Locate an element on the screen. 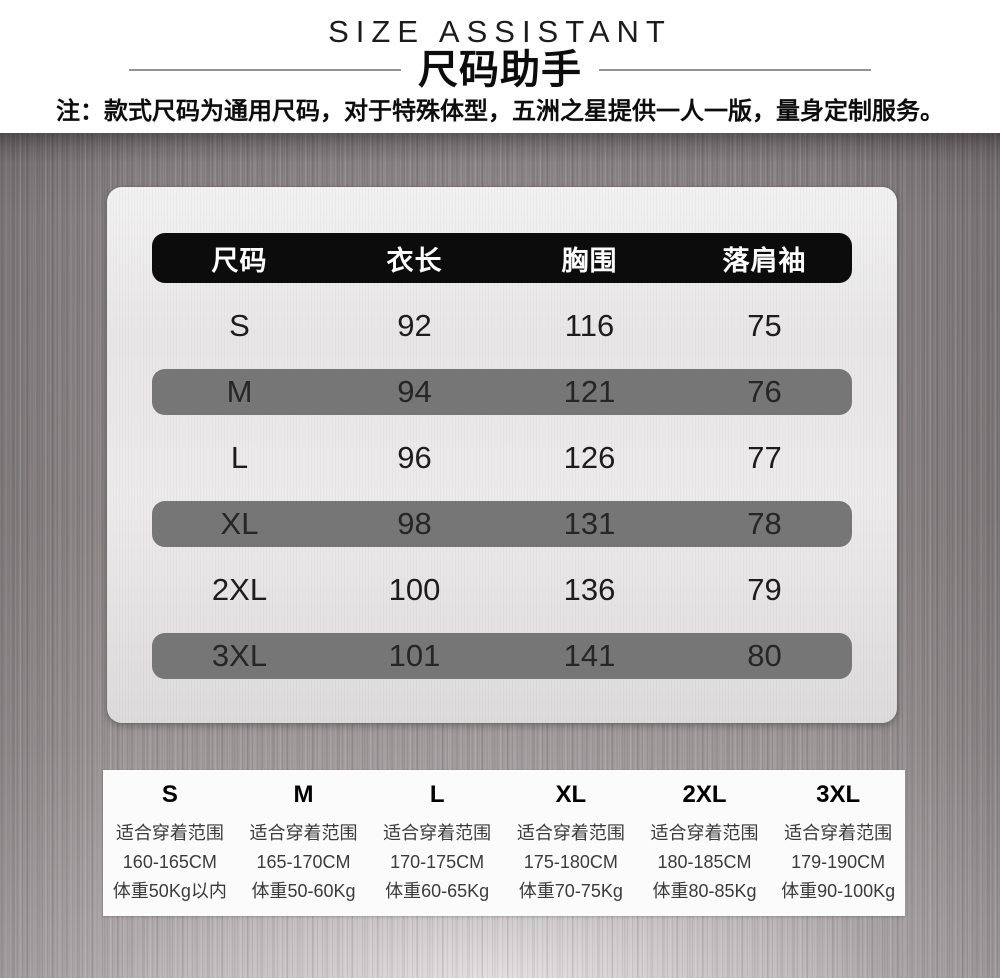  cell-sleeve: 80 is located at coordinates (764, 655).